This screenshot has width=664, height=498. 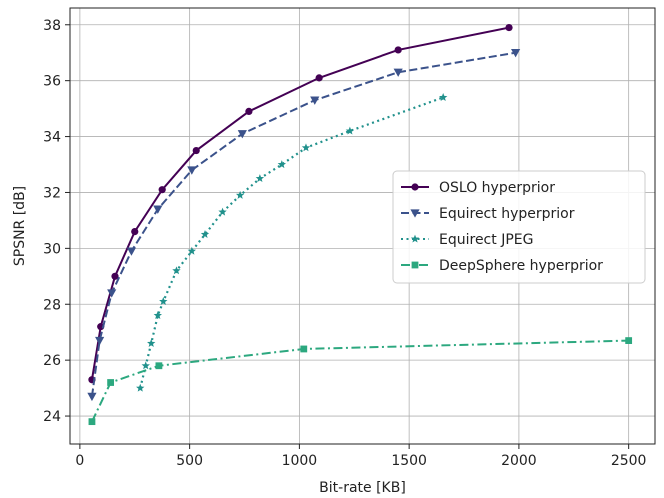 What do you see at coordinates (362, 488) in the screenshot?
I see `x-axis-label: Bit-rate [KB]` at bounding box center [362, 488].